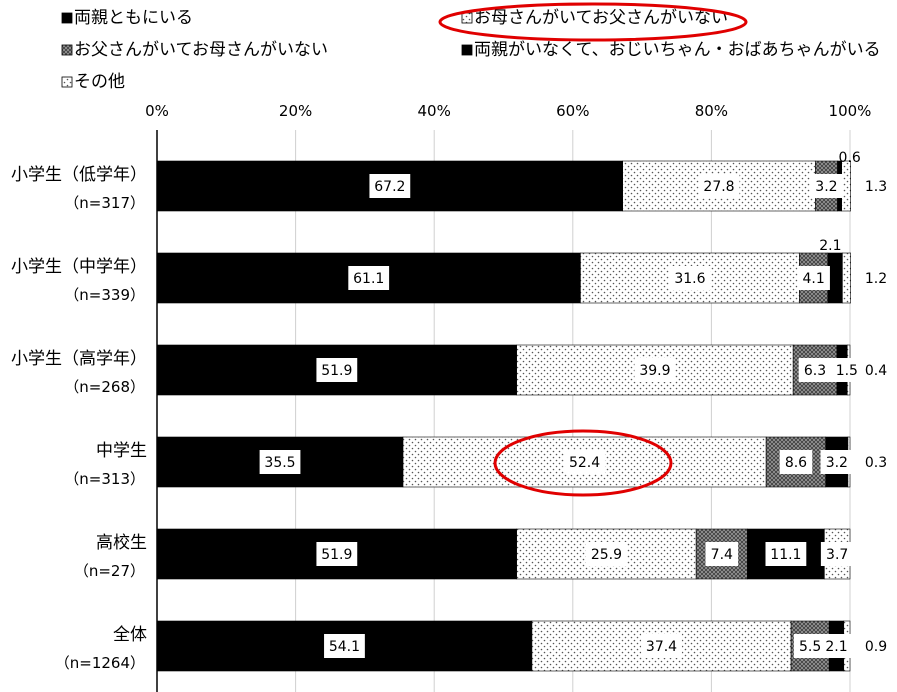 The height and width of the screenshot is (692, 897). Describe the element at coordinates (100, 663) in the screenshot. I see `category-n-5: （n=1264）` at that location.